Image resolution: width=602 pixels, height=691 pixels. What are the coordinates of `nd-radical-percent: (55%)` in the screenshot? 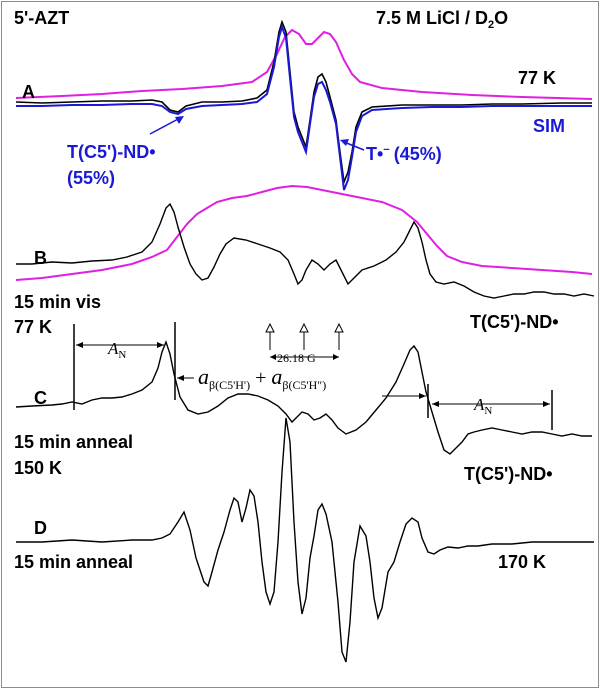 It's located at (91, 178).